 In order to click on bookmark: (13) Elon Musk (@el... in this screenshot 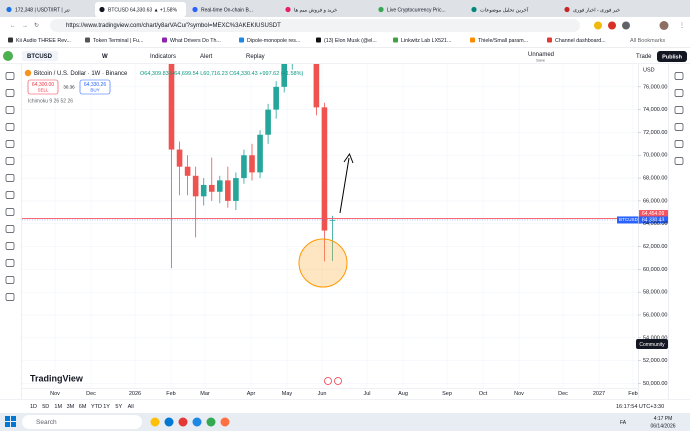, I will do `click(350, 41)`.